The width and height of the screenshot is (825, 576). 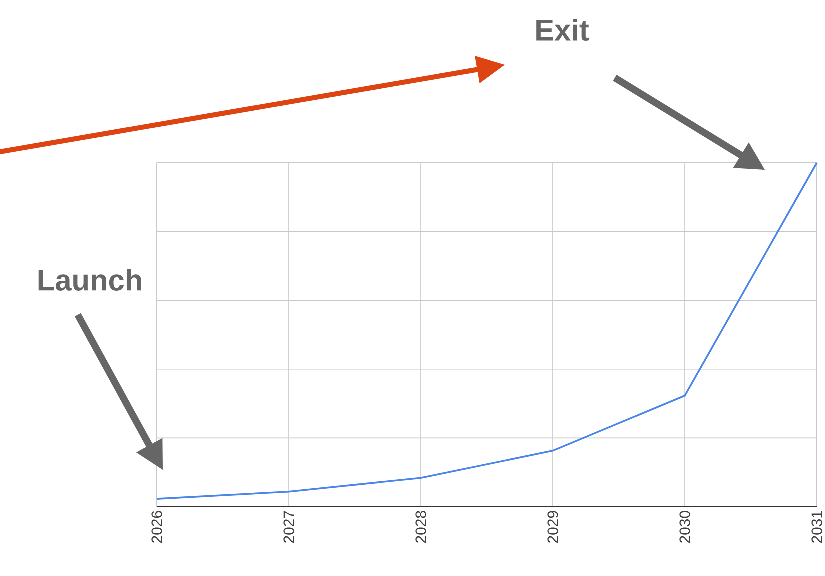 What do you see at coordinates (563, 30) in the screenshot?
I see `text: Exit` at bounding box center [563, 30].